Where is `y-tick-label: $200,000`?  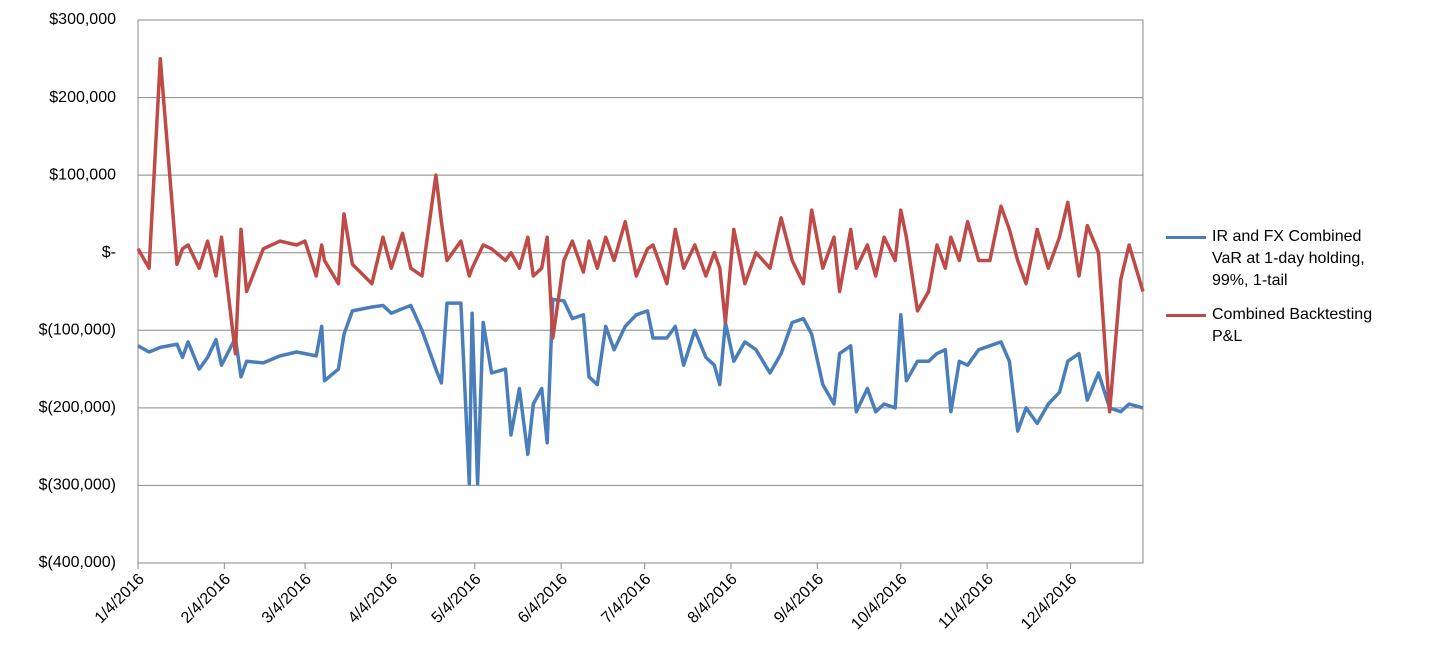
y-tick-label: $200,000 is located at coordinates (82, 97).